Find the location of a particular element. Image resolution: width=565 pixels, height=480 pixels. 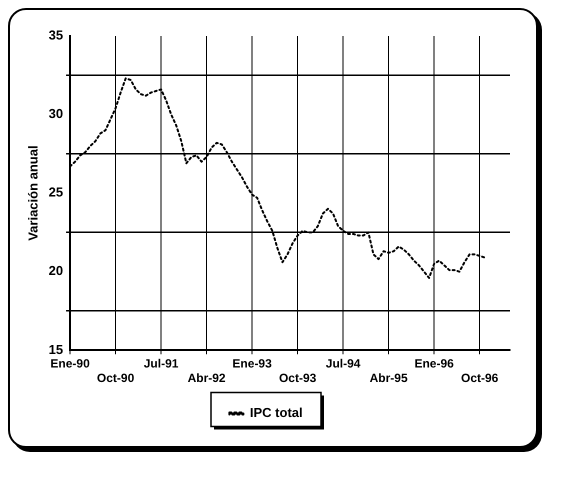

x-tick-label: Ene-90 is located at coordinates (70, 363).